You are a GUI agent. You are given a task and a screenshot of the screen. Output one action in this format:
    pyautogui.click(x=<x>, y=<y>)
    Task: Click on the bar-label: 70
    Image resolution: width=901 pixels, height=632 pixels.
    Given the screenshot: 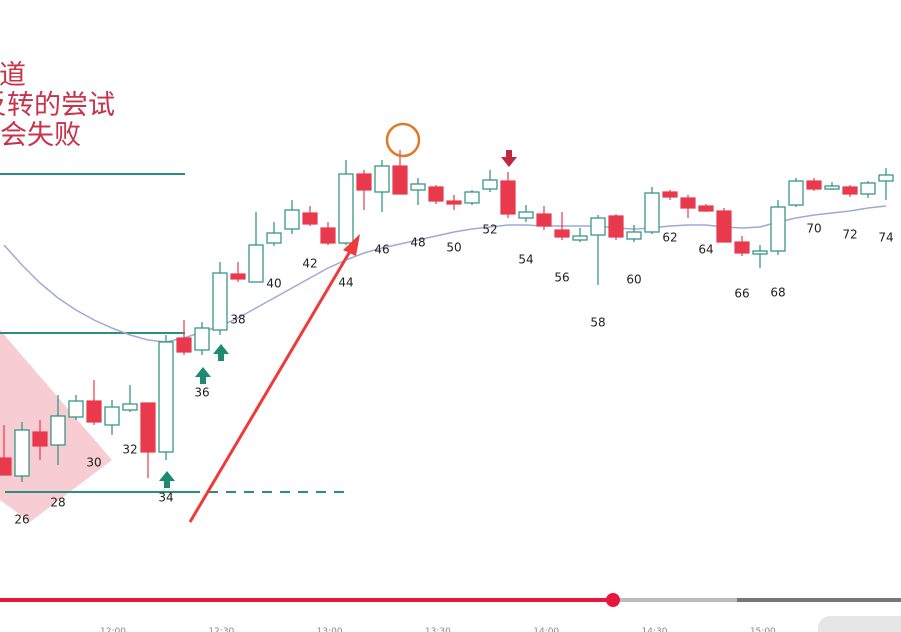 What is the action you would take?
    pyautogui.click(x=813, y=229)
    